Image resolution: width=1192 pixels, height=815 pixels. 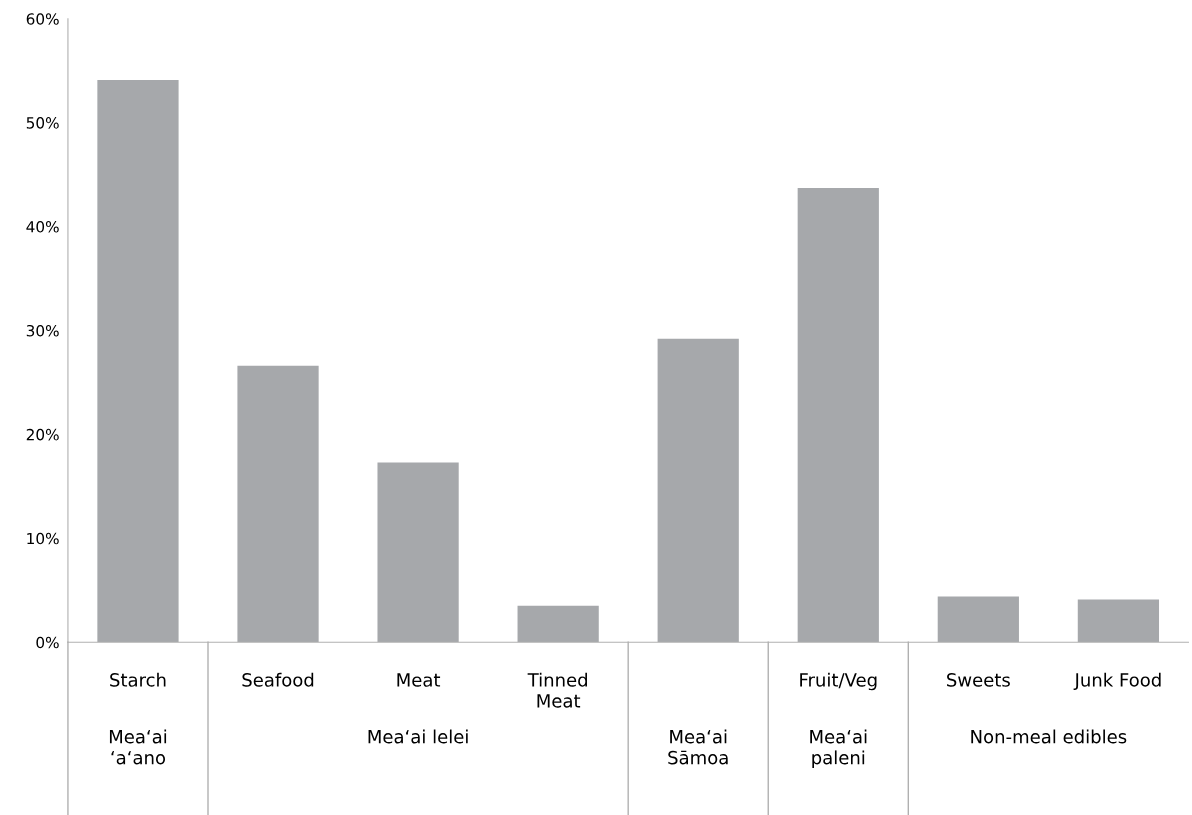 I want to click on text: Mea‘ai paleni, so click(x=838, y=748).